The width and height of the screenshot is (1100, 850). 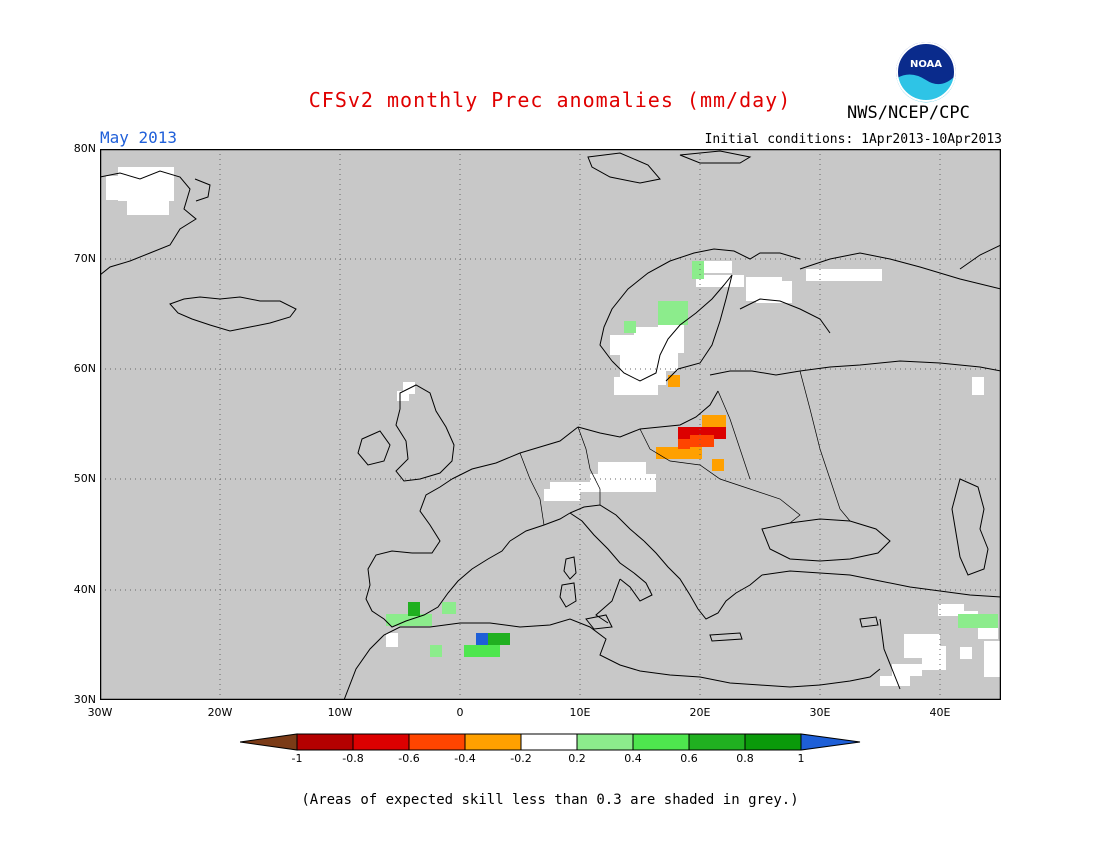 What do you see at coordinates (801, 758) in the screenshot?
I see `colorbar-label: 1` at bounding box center [801, 758].